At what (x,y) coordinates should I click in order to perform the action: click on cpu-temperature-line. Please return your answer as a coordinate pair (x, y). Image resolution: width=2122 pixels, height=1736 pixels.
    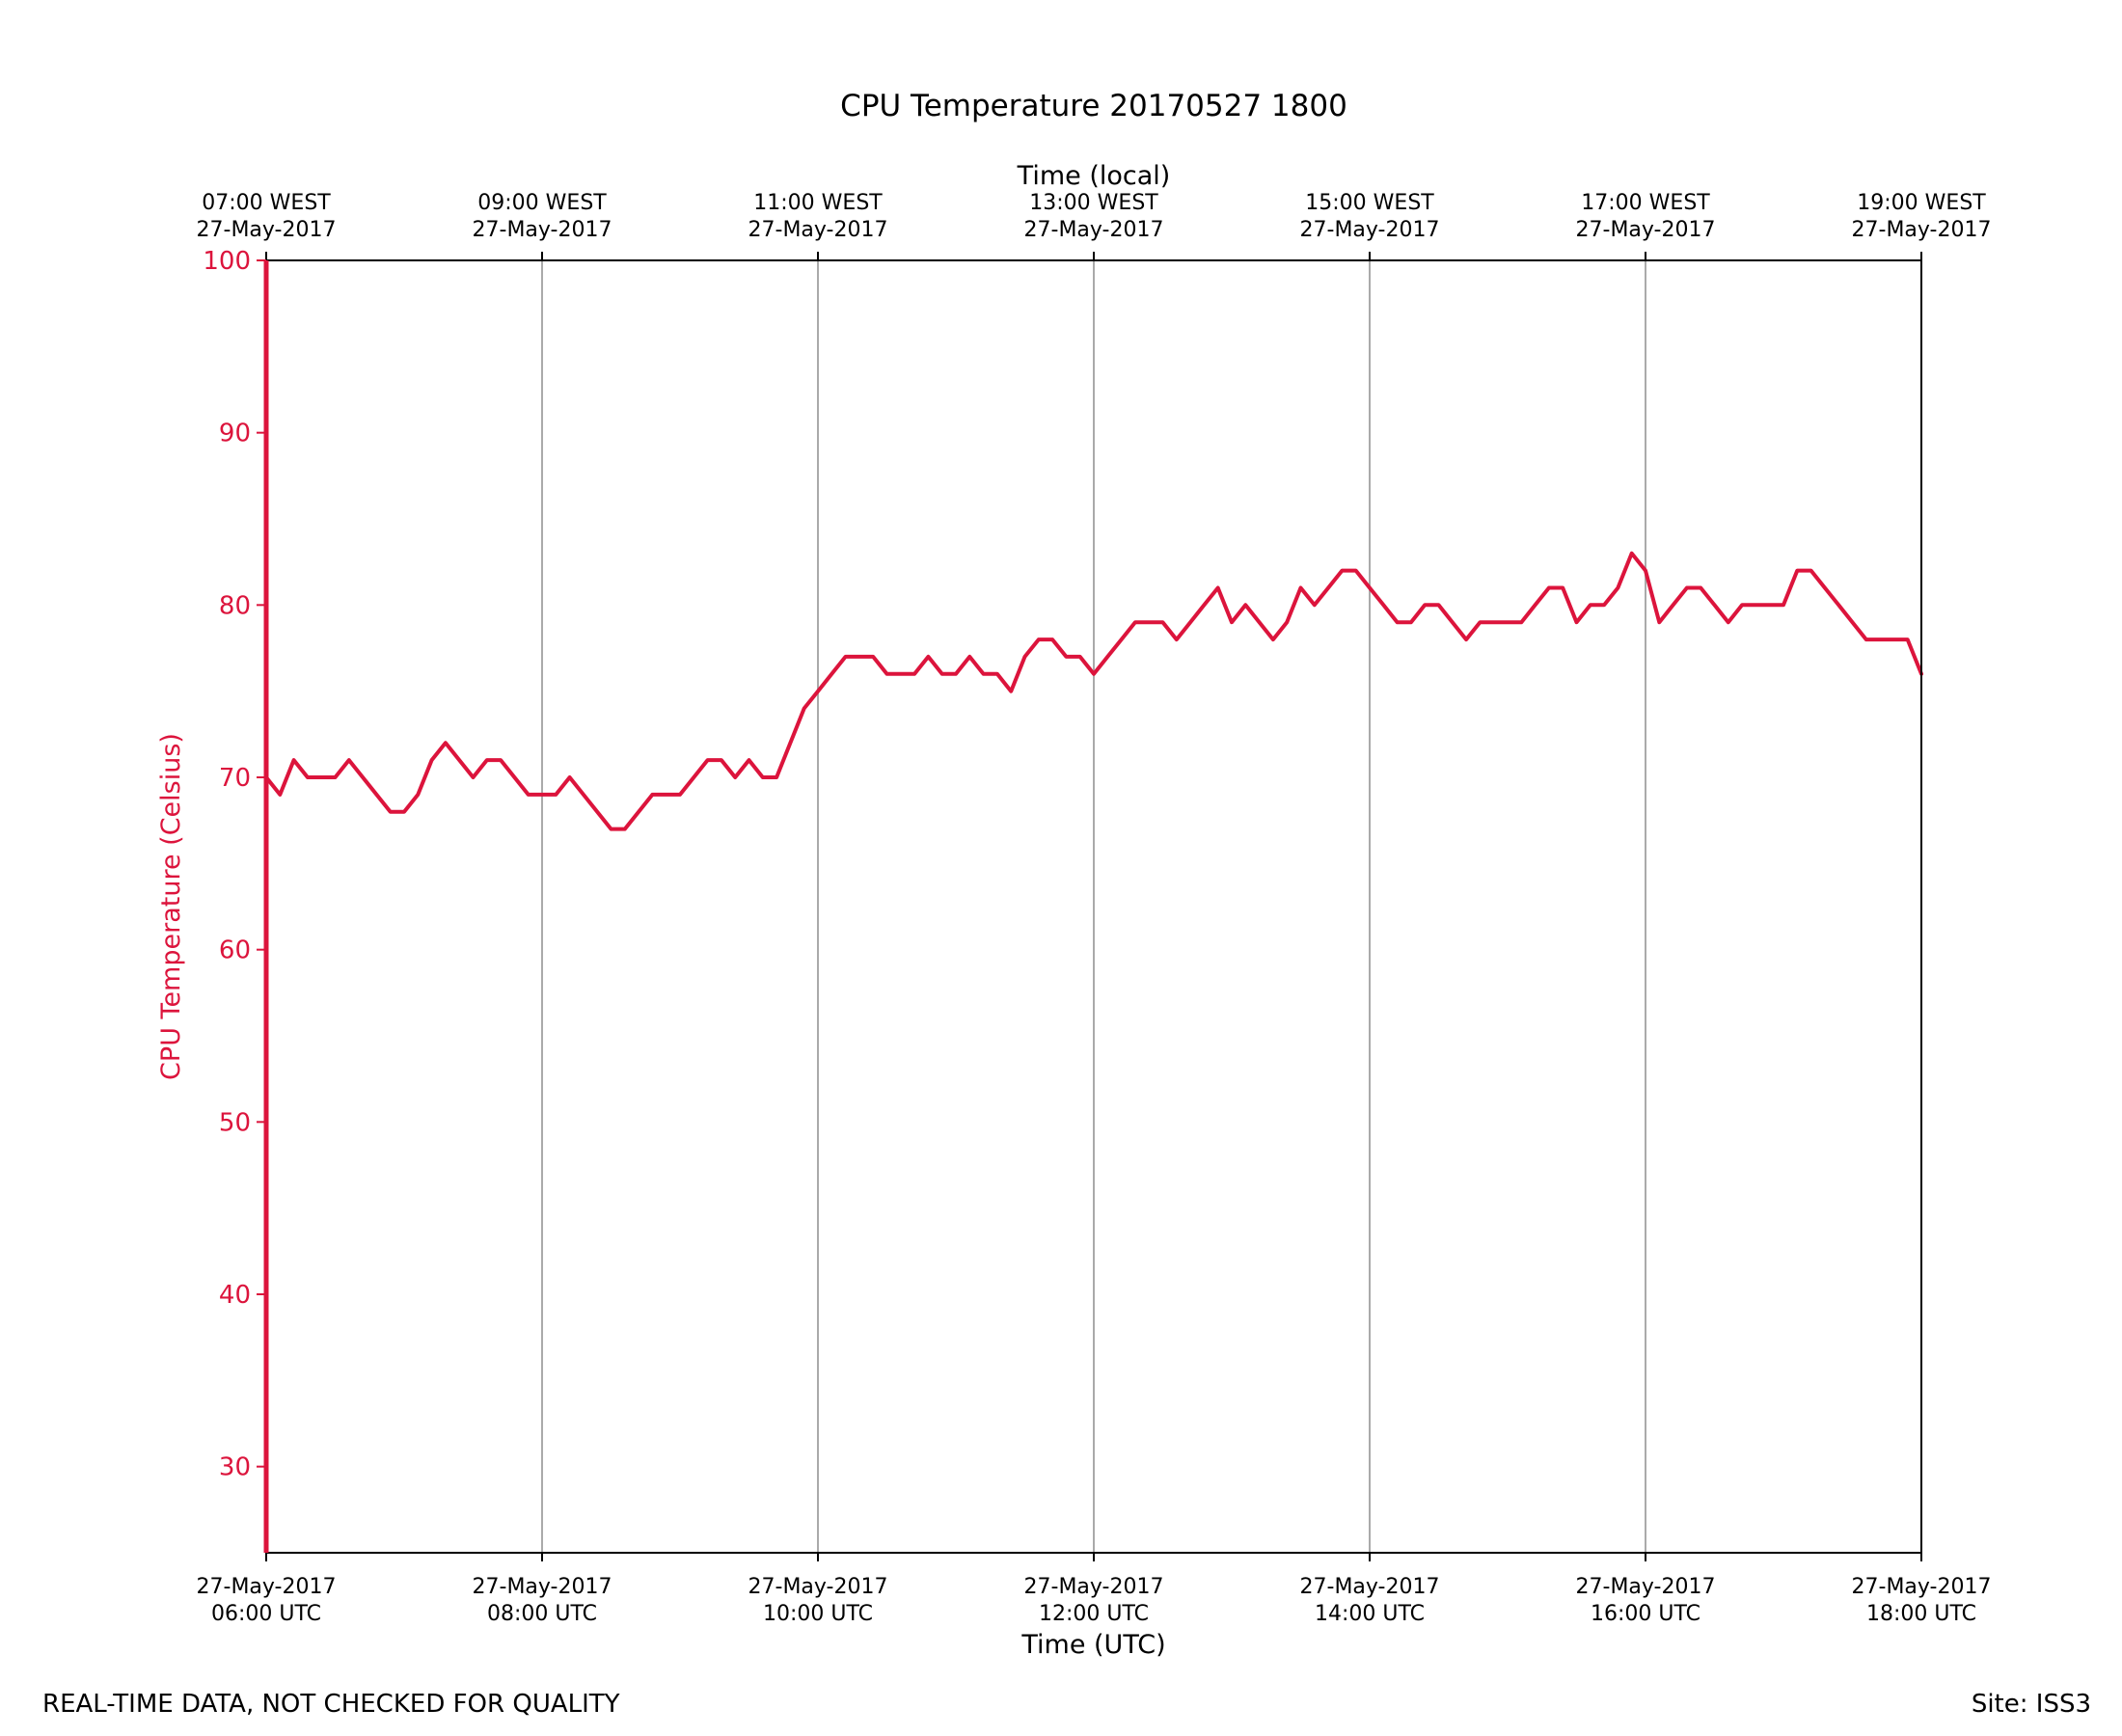
    Looking at the image, I should click on (1094, 691).